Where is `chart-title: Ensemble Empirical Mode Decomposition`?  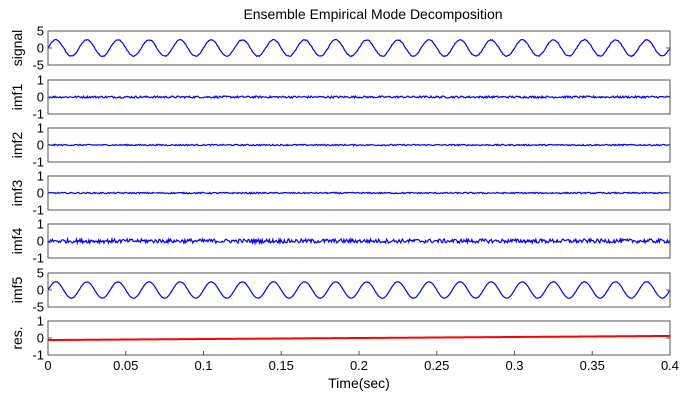
chart-title: Ensemble Empirical Mode Decomposition is located at coordinates (372, 14).